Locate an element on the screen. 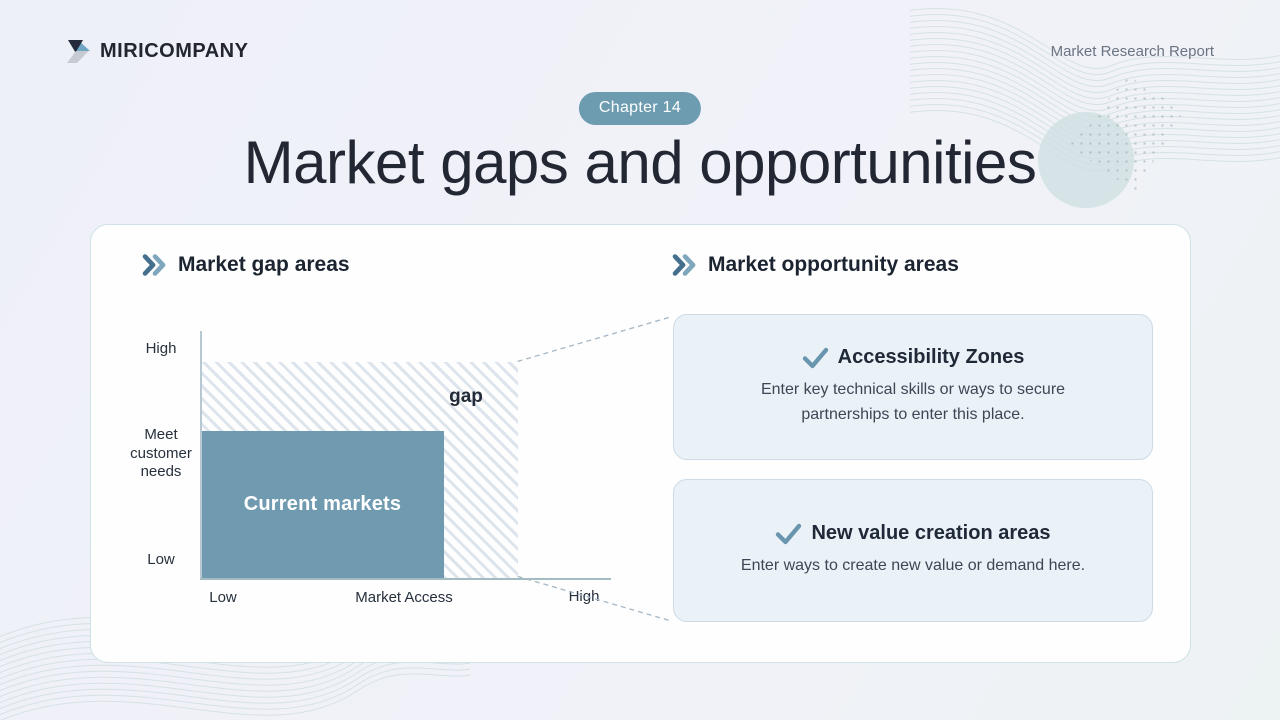 The image size is (1280, 720). x-tick-high: High is located at coordinates (584, 596).